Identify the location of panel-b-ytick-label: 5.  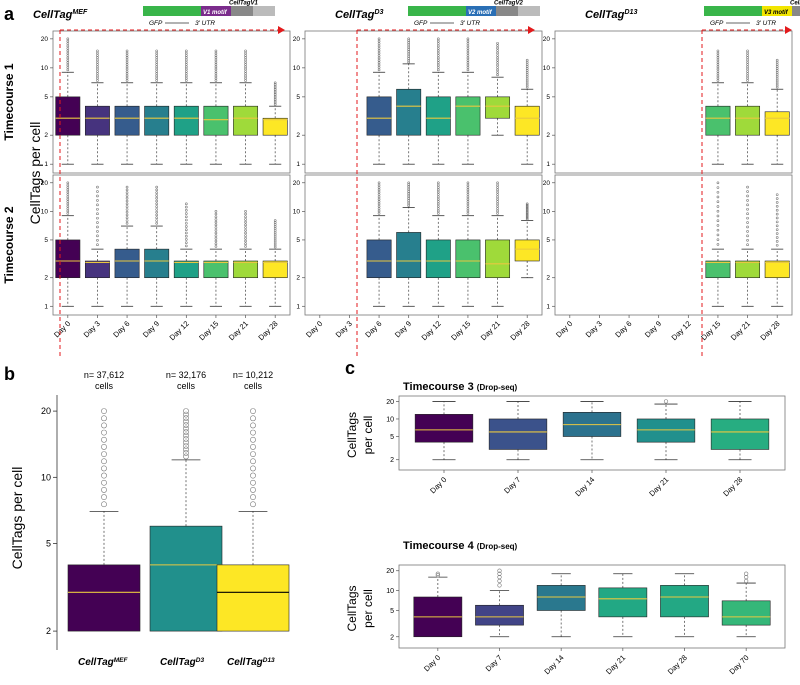
(48, 544).